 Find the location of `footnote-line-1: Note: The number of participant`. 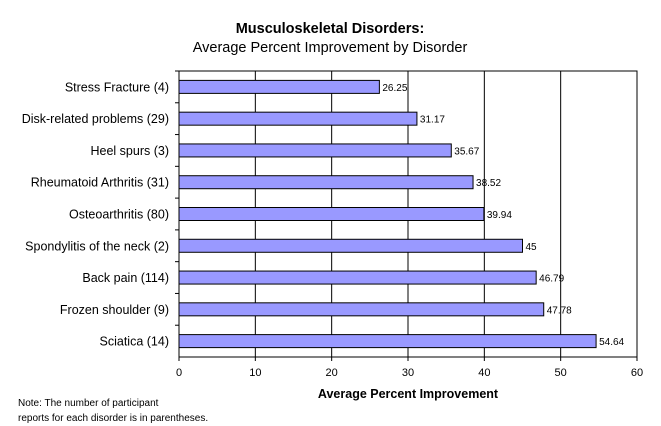

footnote-line-1: Note: The number of participant is located at coordinates (88, 403).